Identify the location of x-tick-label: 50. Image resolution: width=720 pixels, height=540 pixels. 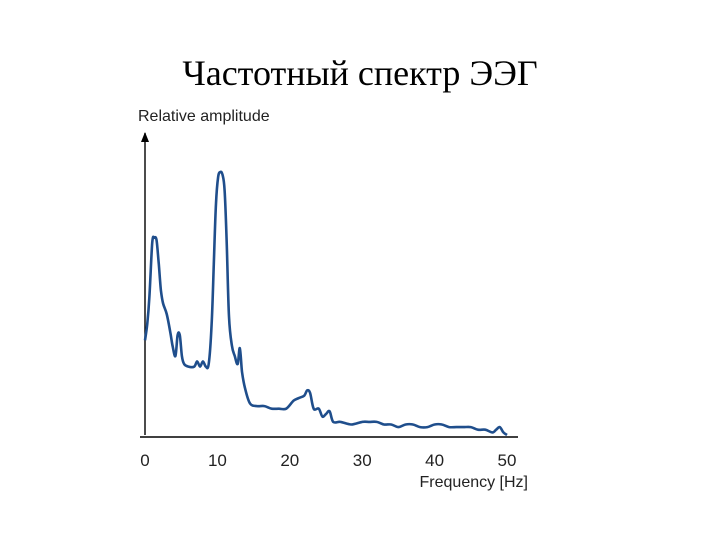
(507, 460).